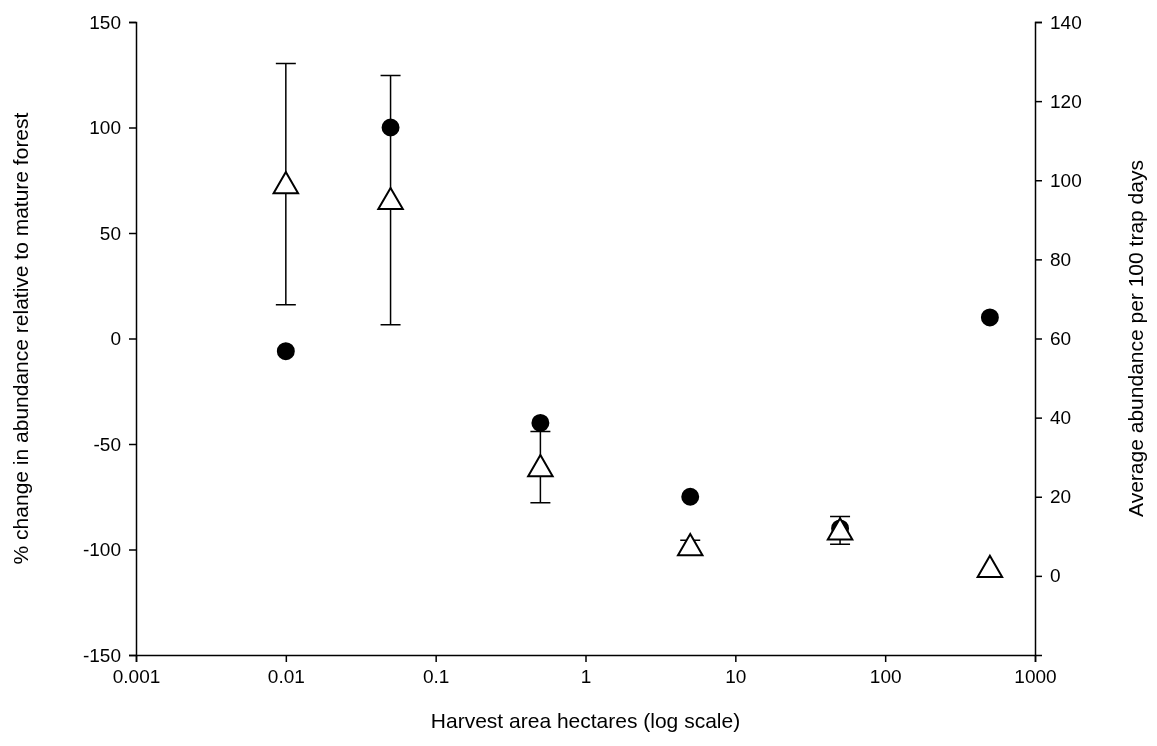 This screenshot has height=746, width=1157. Describe the element at coordinates (736, 677) in the screenshot. I see `x-tick-label: 10` at that location.